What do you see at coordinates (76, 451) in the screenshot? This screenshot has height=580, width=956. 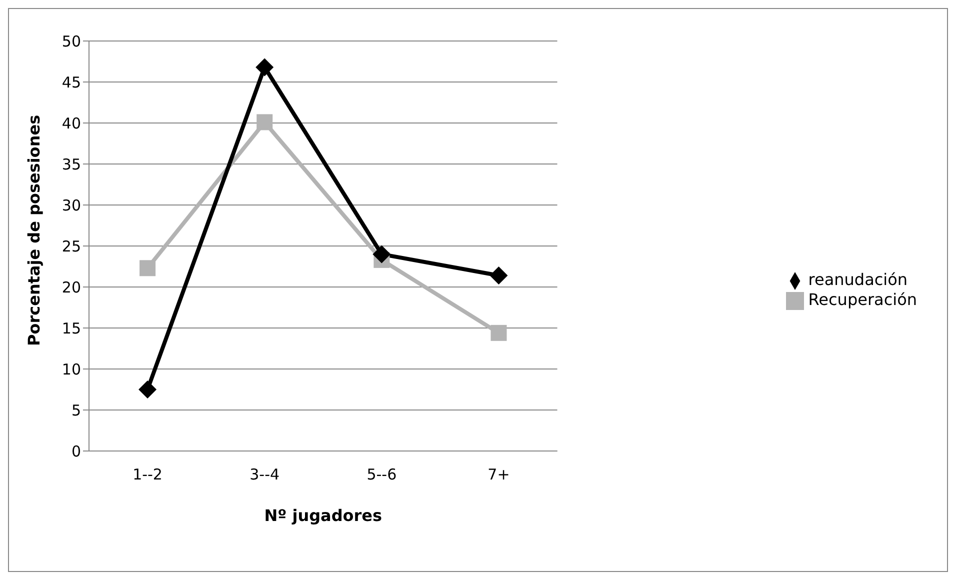 I see `y-tick-label: 0` at bounding box center [76, 451].